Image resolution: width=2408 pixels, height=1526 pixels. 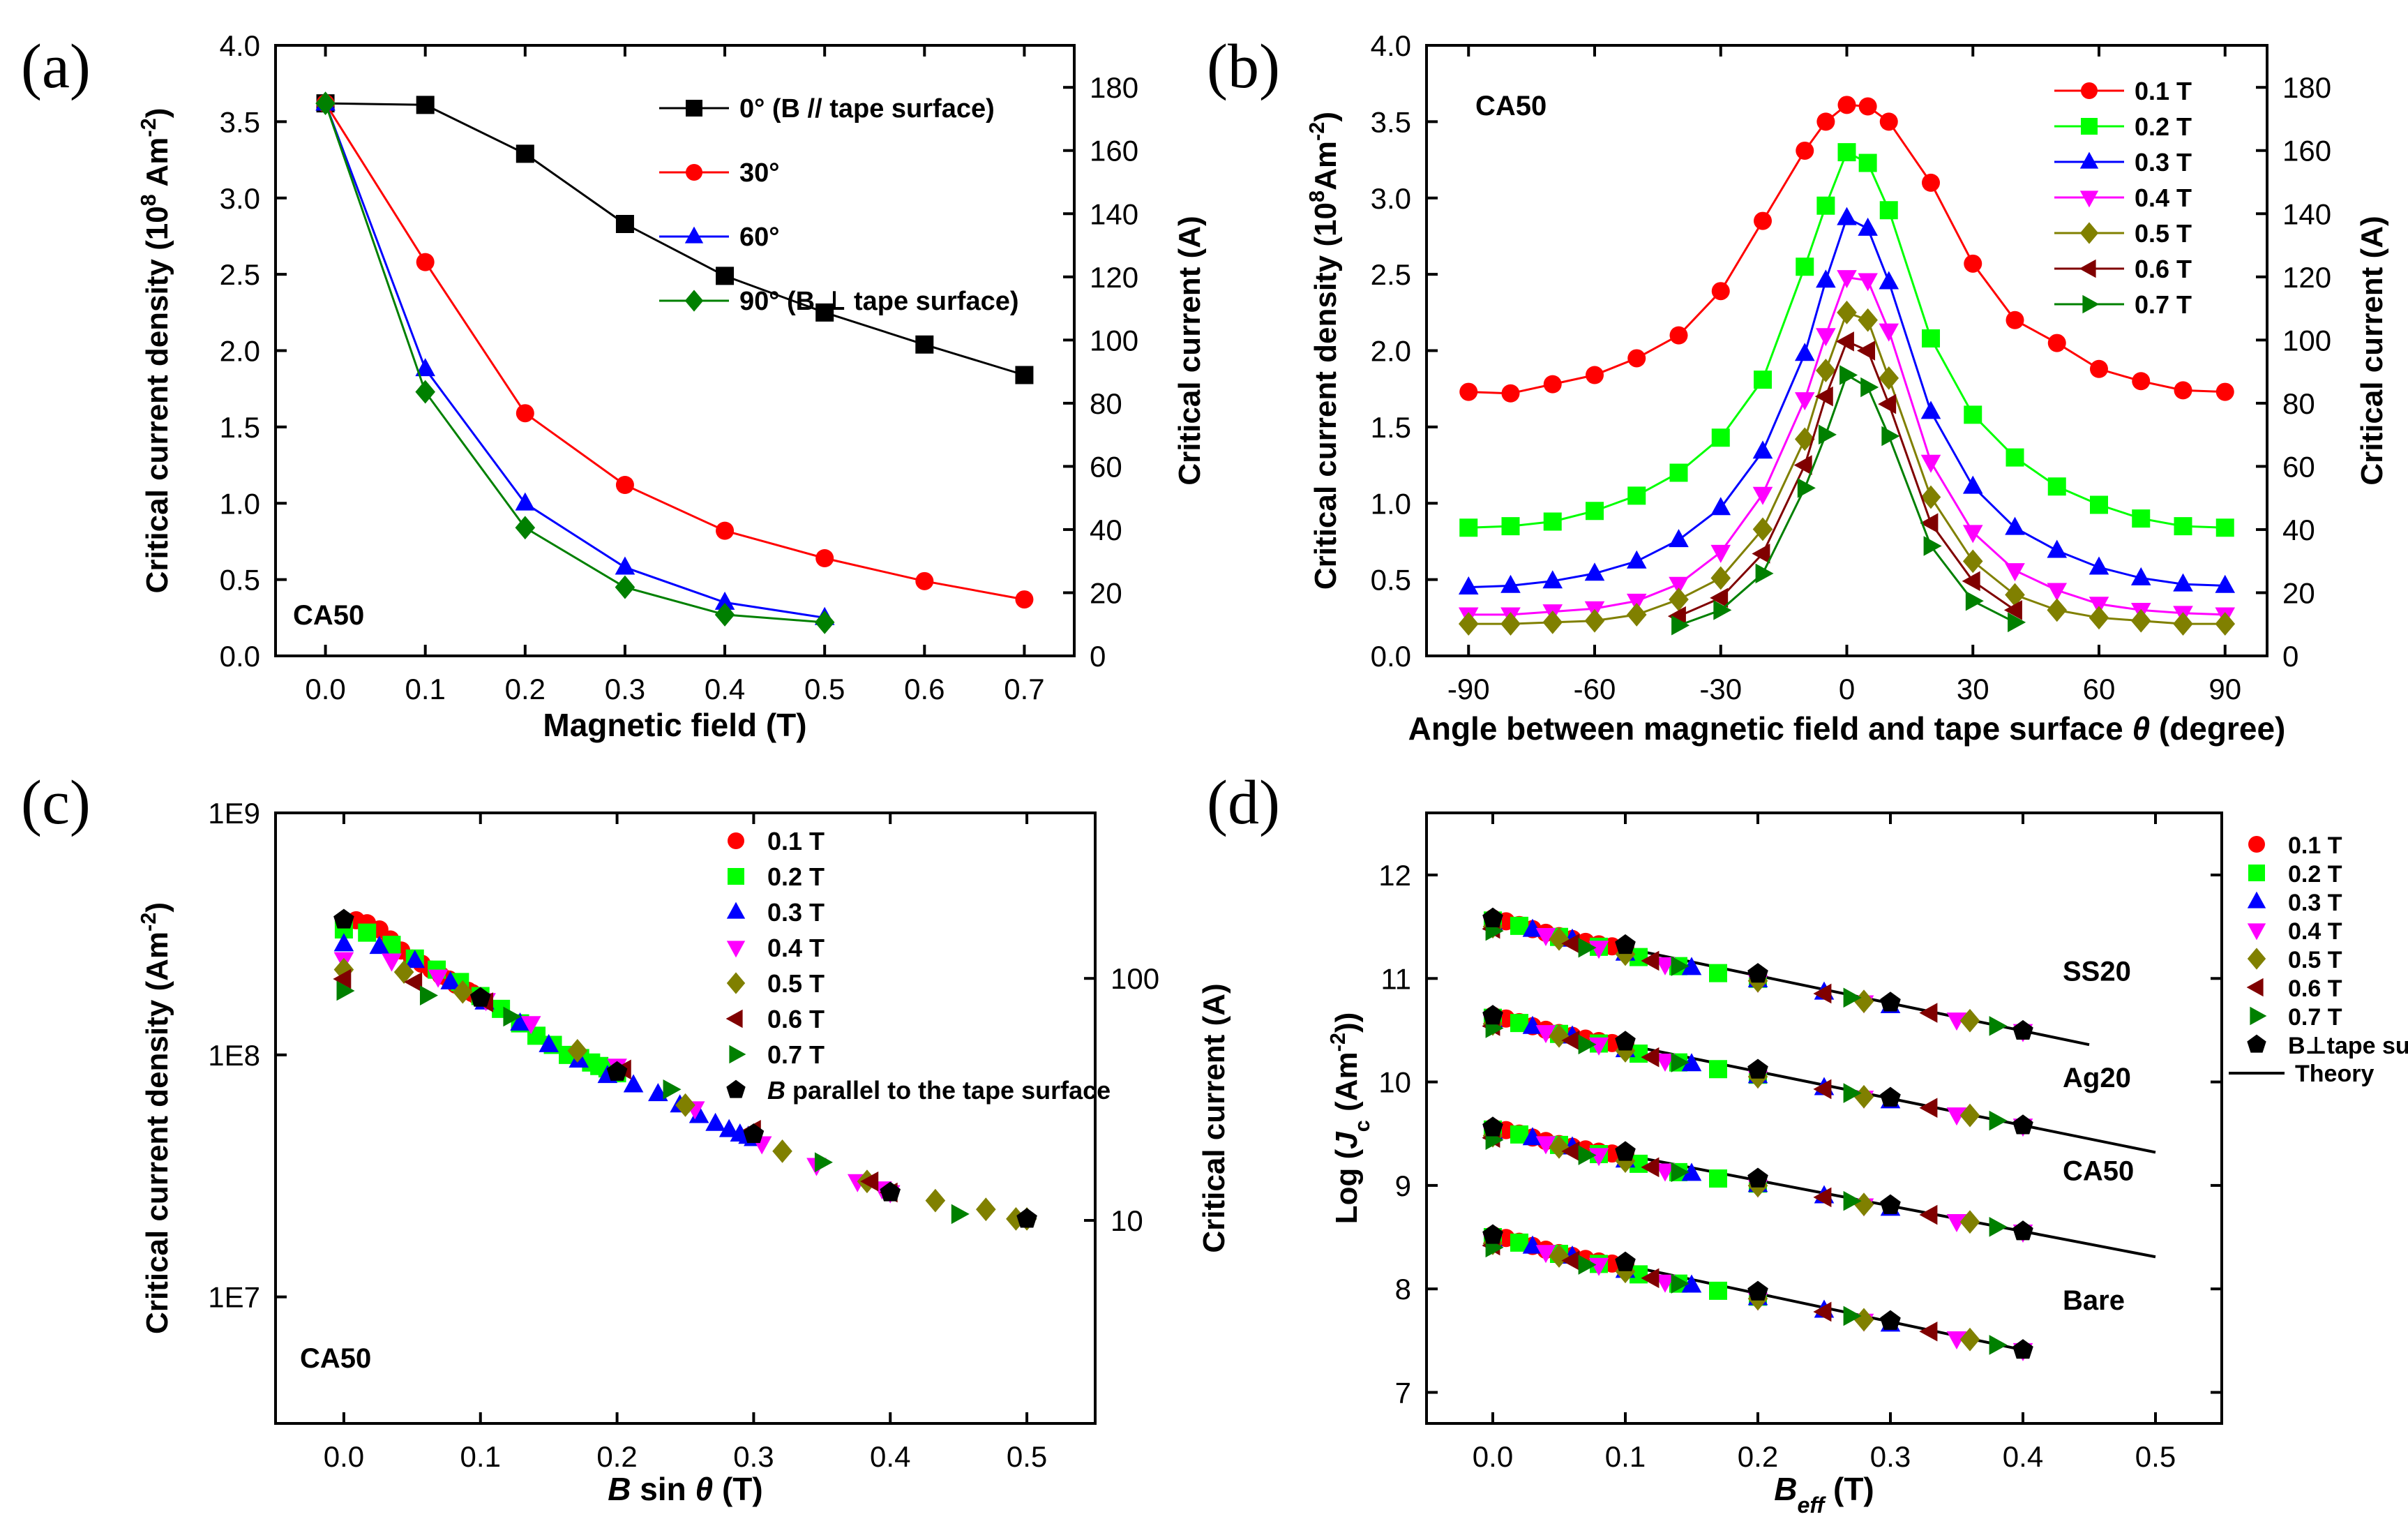 I want to click on series-0-6-t, so click(x=1845, y=479).